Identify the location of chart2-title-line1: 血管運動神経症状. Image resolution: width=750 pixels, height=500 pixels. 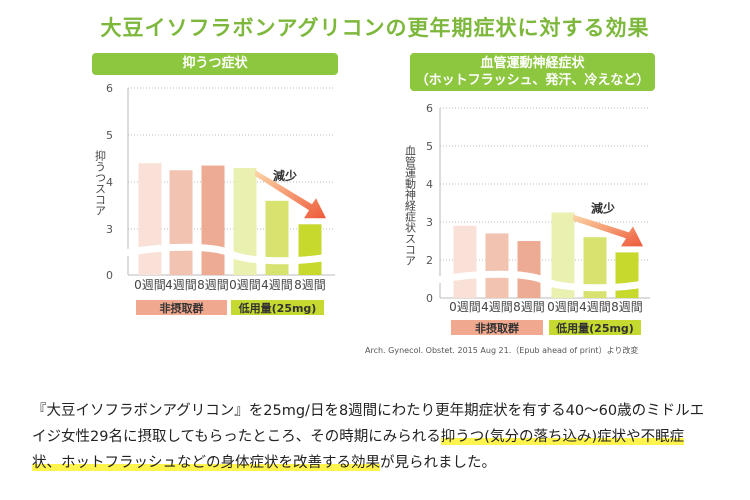
(532, 63).